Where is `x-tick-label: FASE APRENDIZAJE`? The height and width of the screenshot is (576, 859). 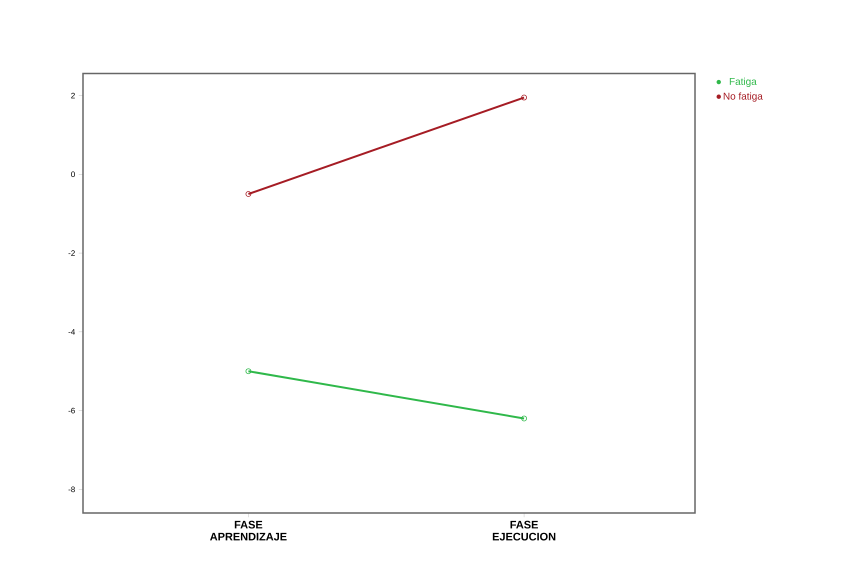
x-tick-label: FASE APRENDIZAJE is located at coordinates (248, 530).